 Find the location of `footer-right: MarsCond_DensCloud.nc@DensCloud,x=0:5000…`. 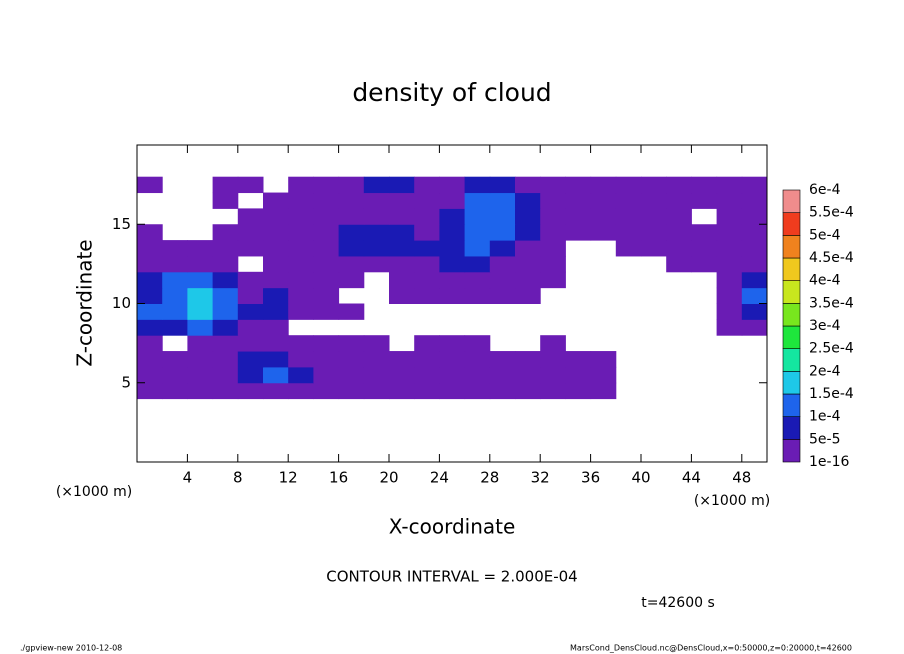

footer-right: MarsCond_DensCloud.nc@DensCloud,x=0:5000… is located at coordinates (711, 648).